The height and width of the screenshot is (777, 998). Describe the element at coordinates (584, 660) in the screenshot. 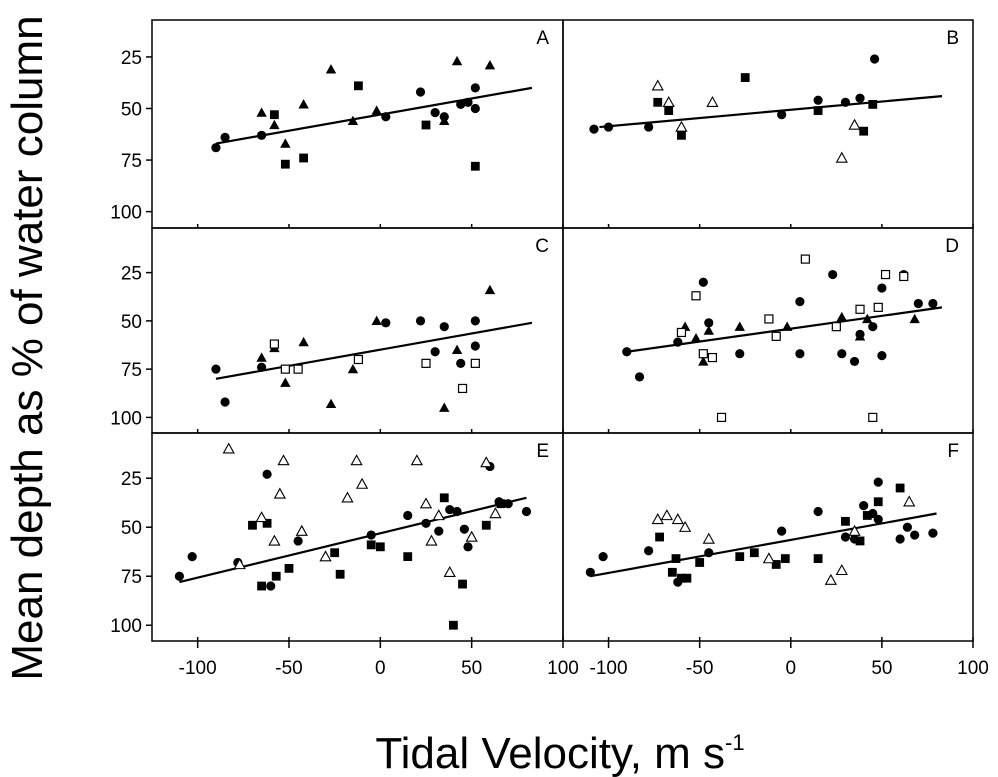

I see `axes-layer: -100 -50 0 50 100 -100 -50 0 50 100` at that location.